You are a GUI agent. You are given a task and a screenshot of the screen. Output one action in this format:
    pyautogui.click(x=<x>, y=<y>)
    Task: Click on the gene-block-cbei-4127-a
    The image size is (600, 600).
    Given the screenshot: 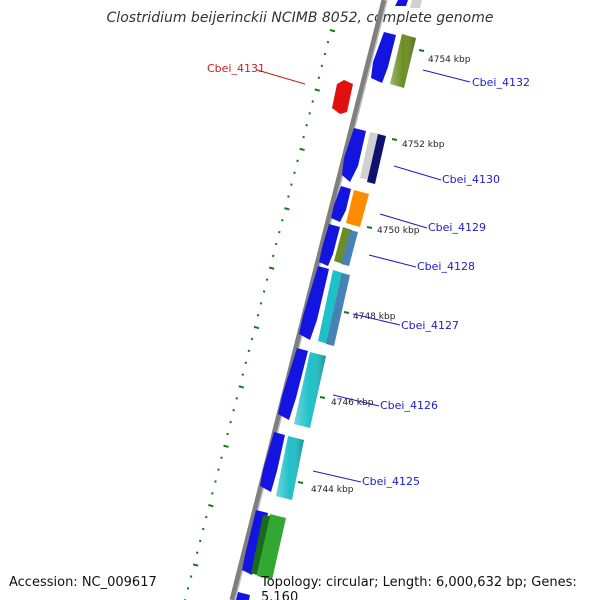 What is the action you would take?
    pyautogui.click(x=330, y=307)
    